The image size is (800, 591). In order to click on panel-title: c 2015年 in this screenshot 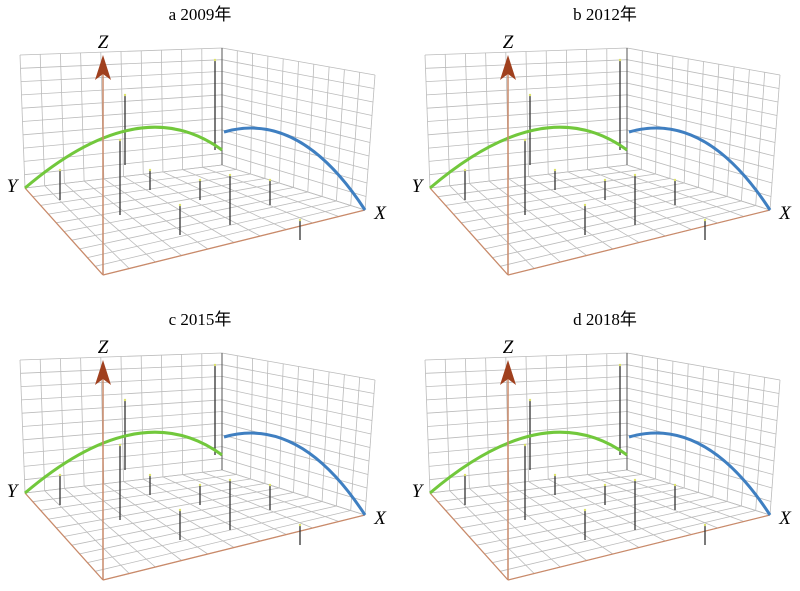, I will do `click(200, 319)`.